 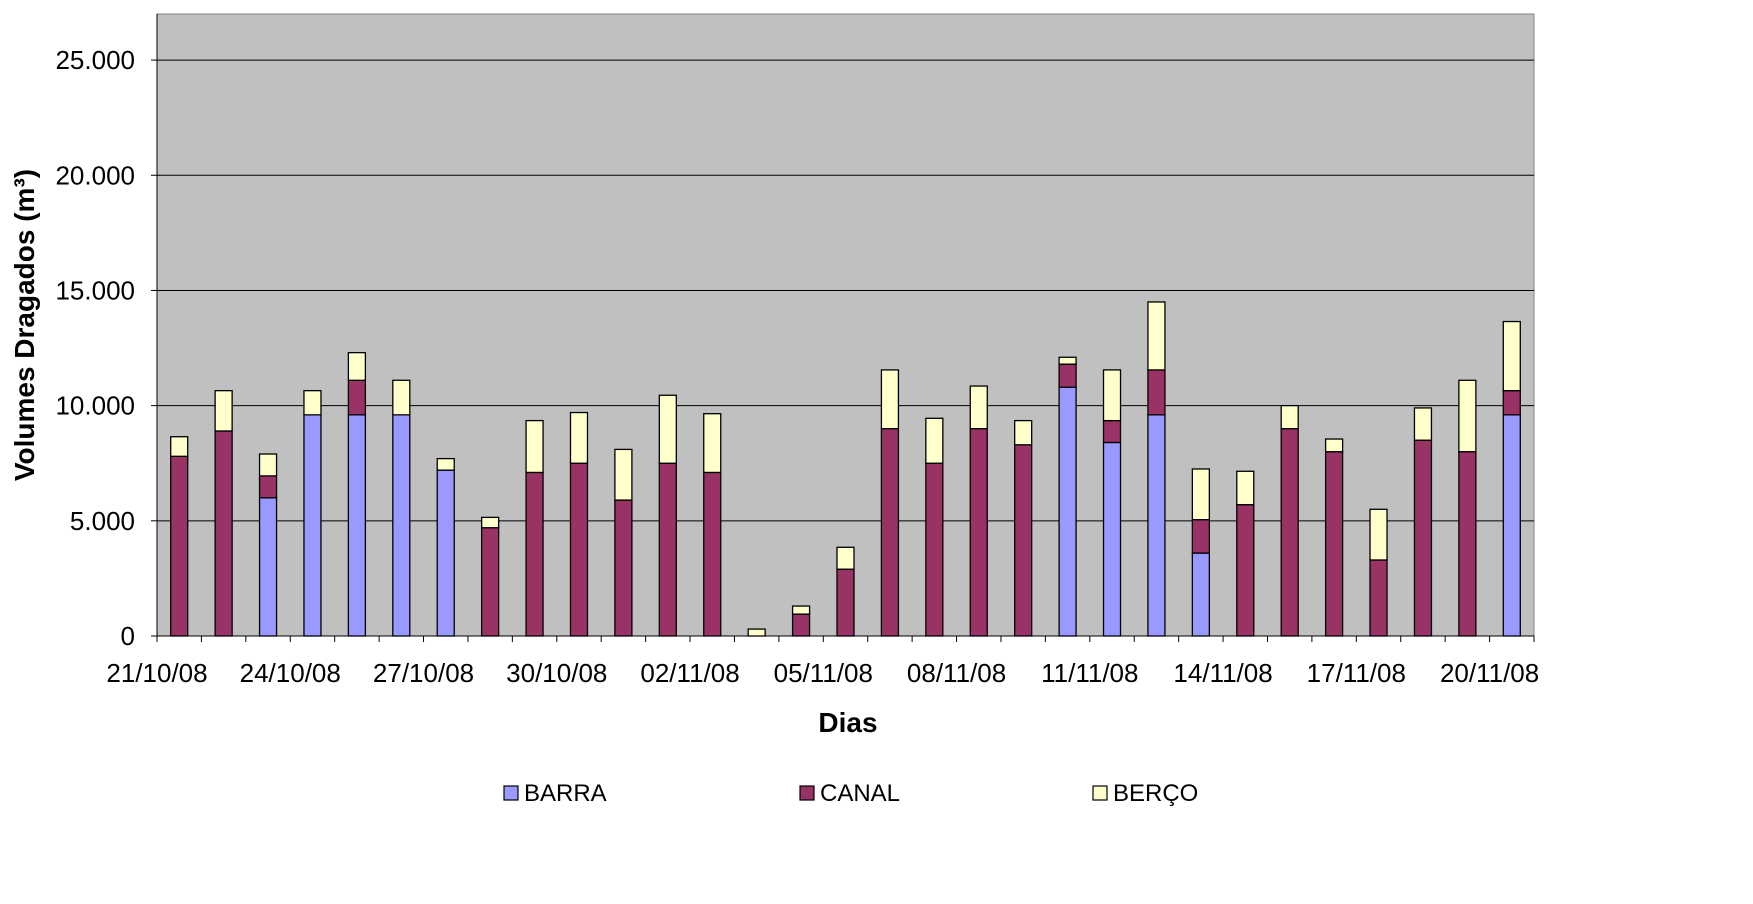 What do you see at coordinates (95, 175) in the screenshot?
I see `y-tick-label: 20.000` at bounding box center [95, 175].